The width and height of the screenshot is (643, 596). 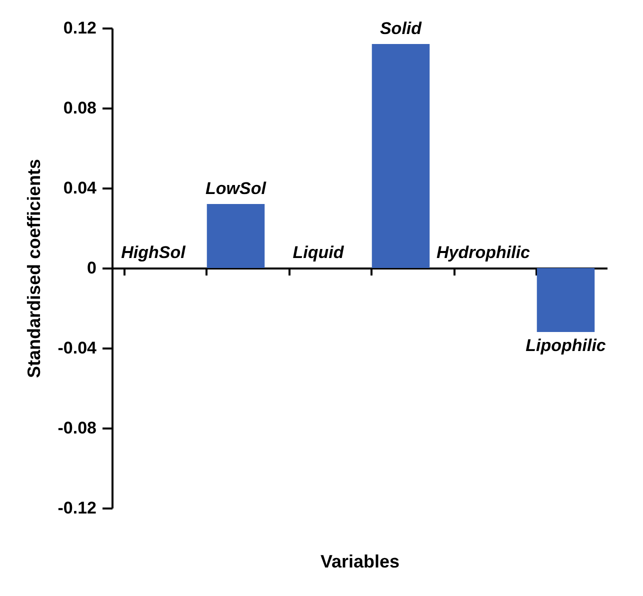 What do you see at coordinates (566, 345) in the screenshot?
I see `x-tick-label: Lipophilic` at bounding box center [566, 345].